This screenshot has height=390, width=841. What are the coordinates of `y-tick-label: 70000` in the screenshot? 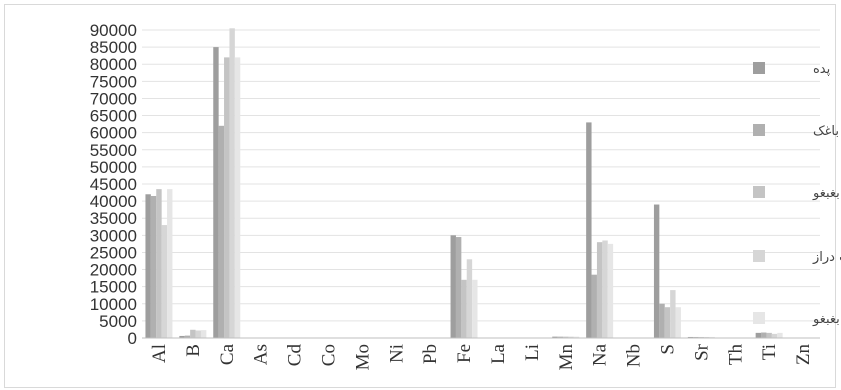 It's located at (113, 98).